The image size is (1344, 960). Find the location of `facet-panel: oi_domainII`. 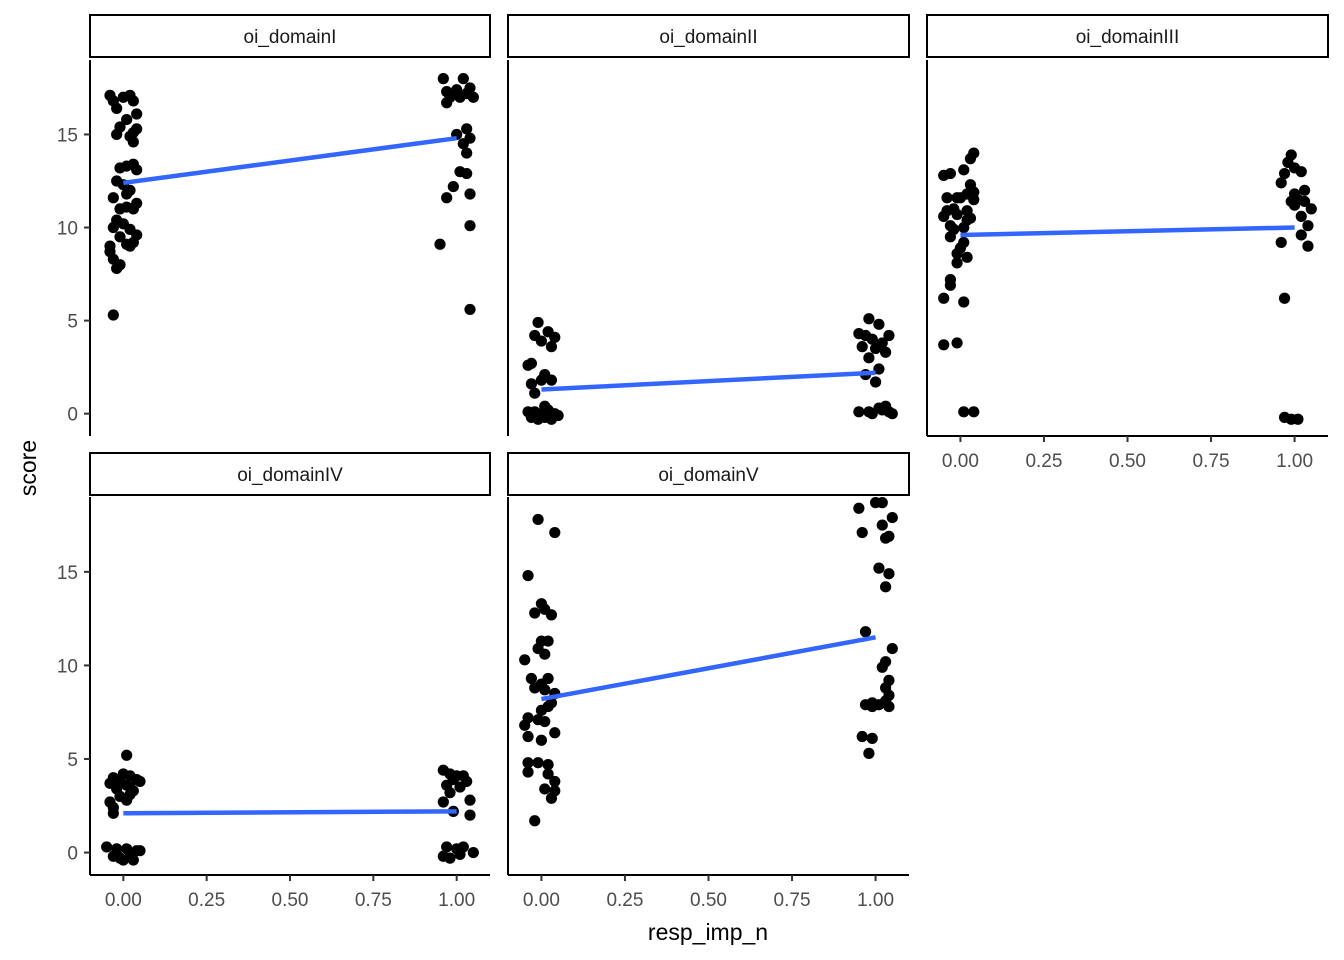

facet-panel: oi_domainII is located at coordinates (708, 225).